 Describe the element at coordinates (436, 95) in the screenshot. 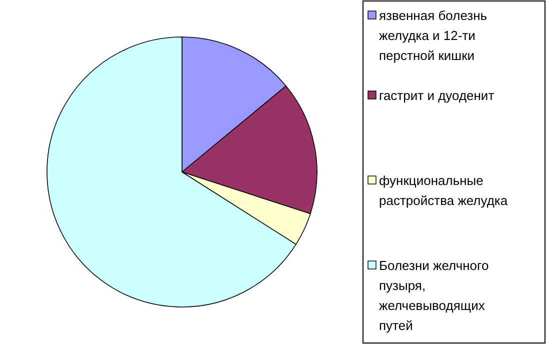

I see `legend-label: гастрит и дуоденит` at that location.